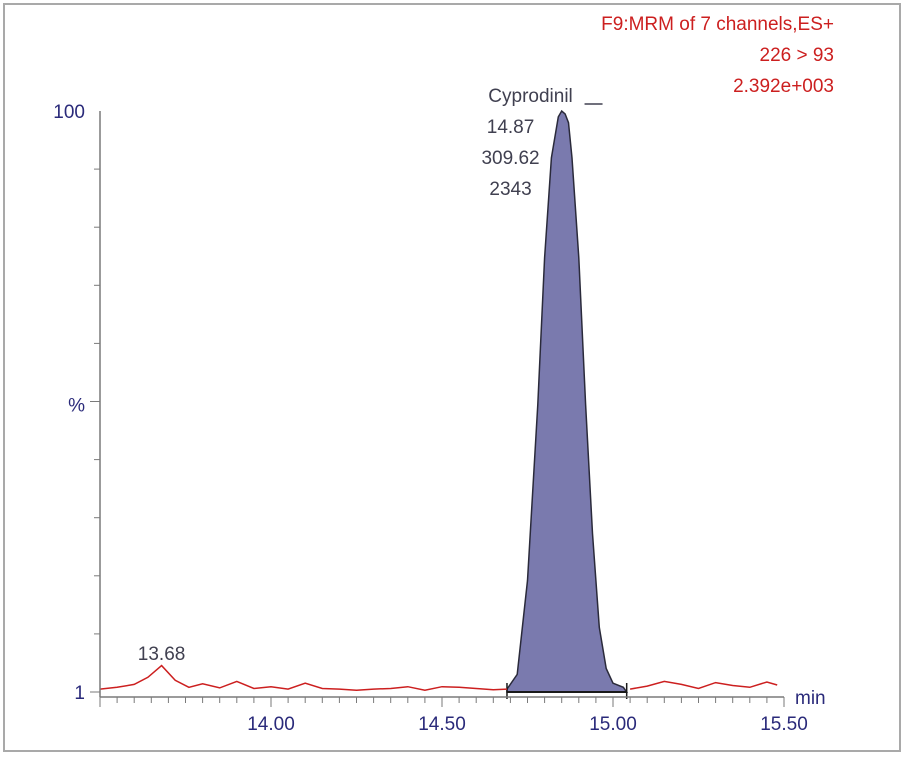  Describe the element at coordinates (783, 86) in the screenshot. I see `header-line-3: 2.392e+003` at that location.